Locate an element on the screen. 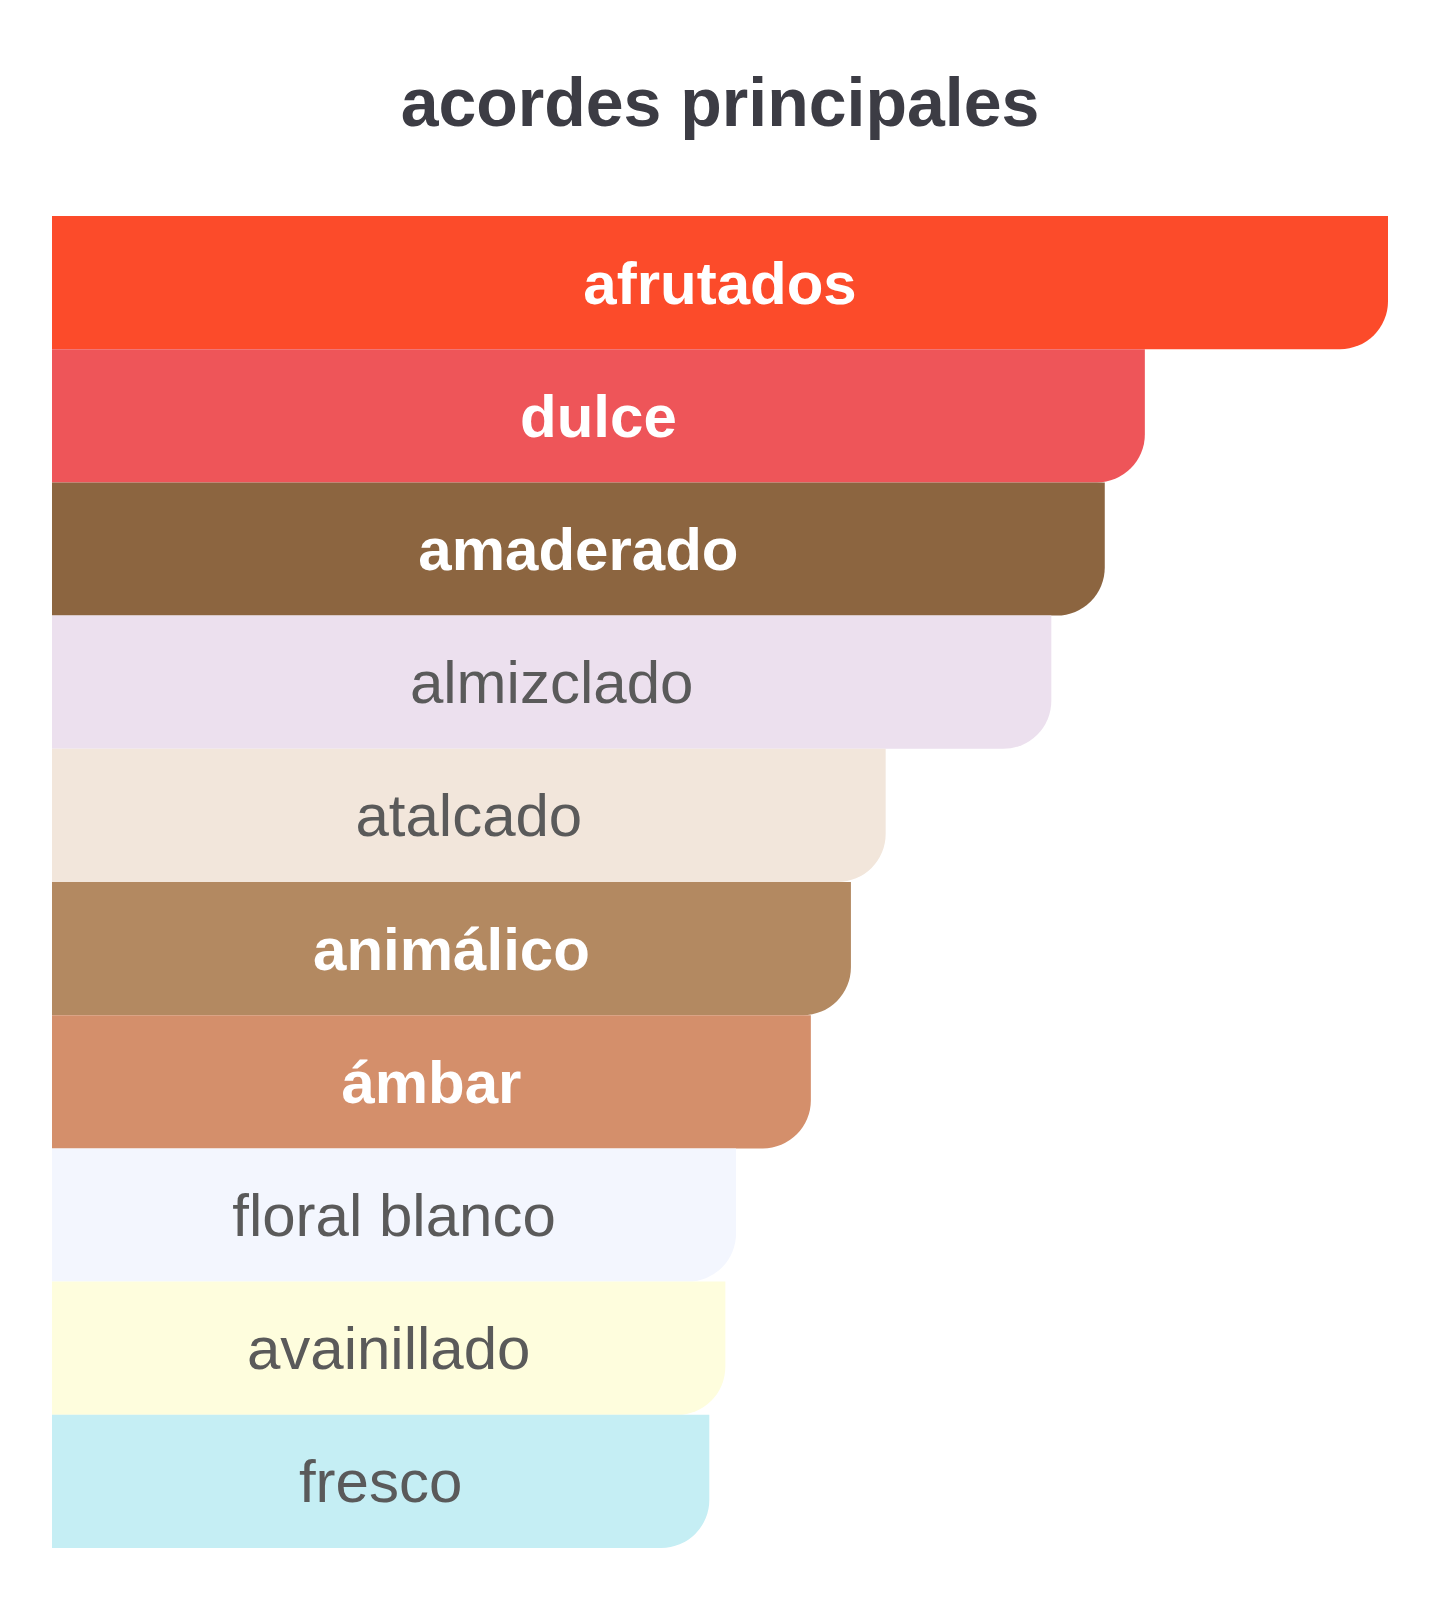 Image resolution: width=1440 pixels, height=1606 pixels. y-tick-label: atalcado is located at coordinates (469, 816).